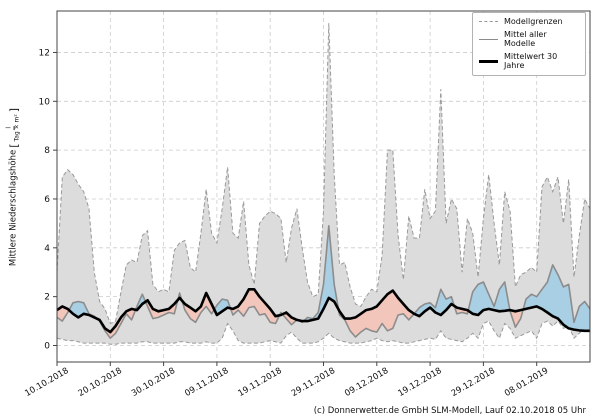  What do you see at coordinates (473, 382) in the screenshot?
I see `x-tick-label: 29.12.2018` at bounding box center [473, 382].